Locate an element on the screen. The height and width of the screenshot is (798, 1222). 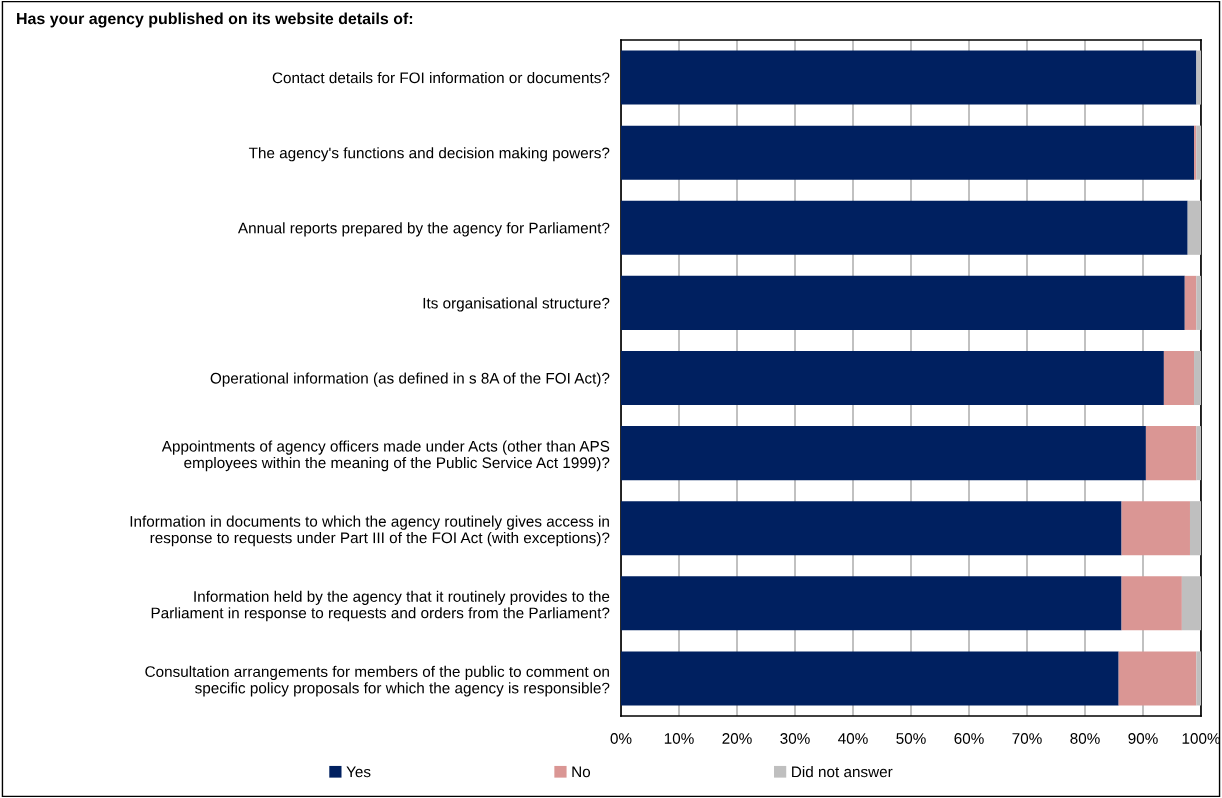
y-tick-label: Appointments of agency officers made under Acts (other than APS employees within the meaning of the Public Service Act 1999)? is located at coordinates (385, 456).